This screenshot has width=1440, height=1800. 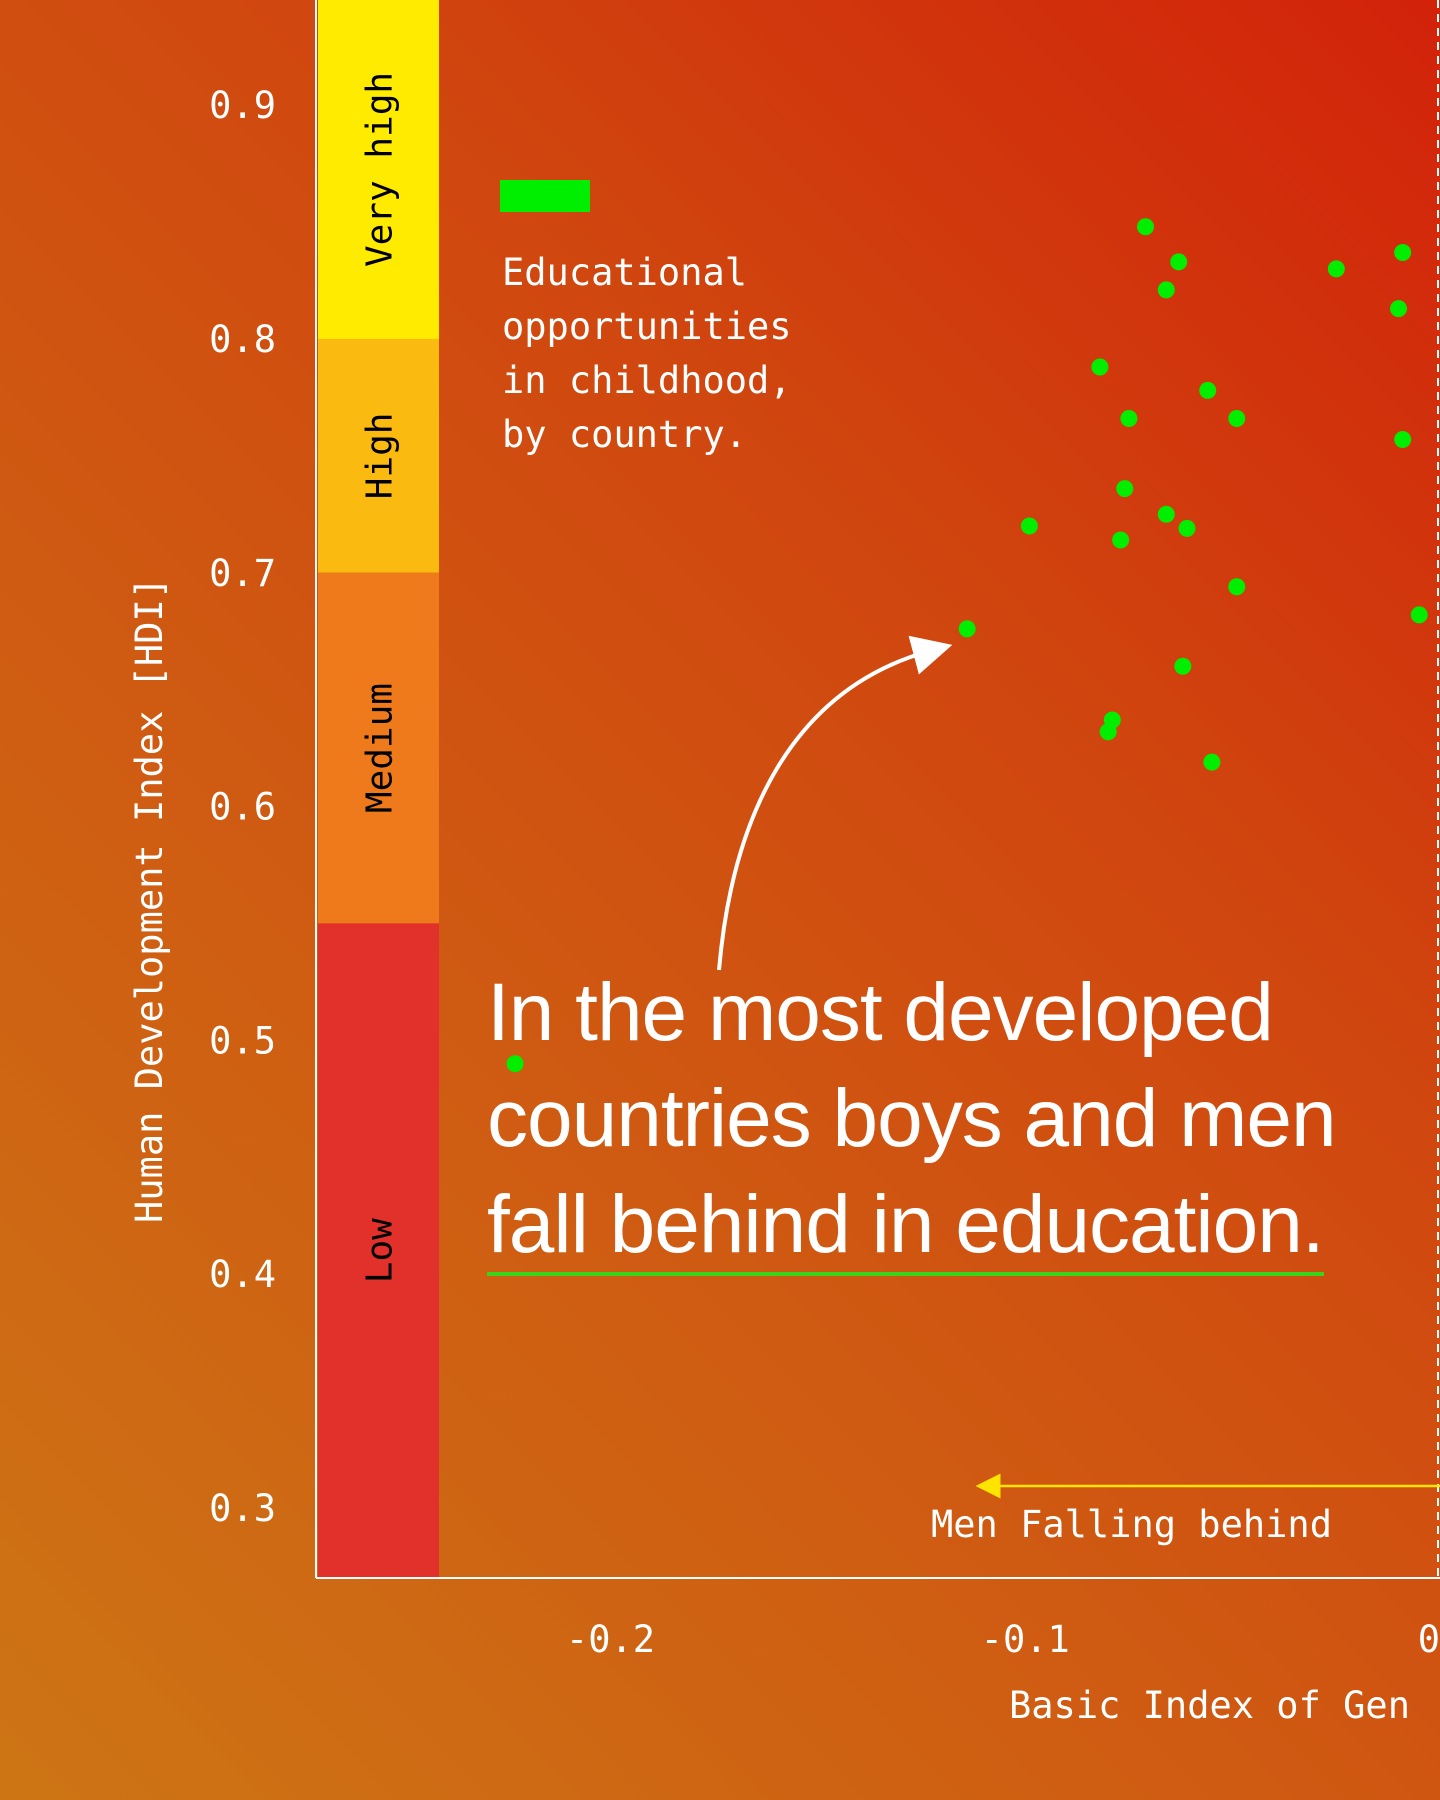 What do you see at coordinates (1131, 1524) in the screenshot?
I see `men-falling-behind-label: Men Falling behind` at bounding box center [1131, 1524].